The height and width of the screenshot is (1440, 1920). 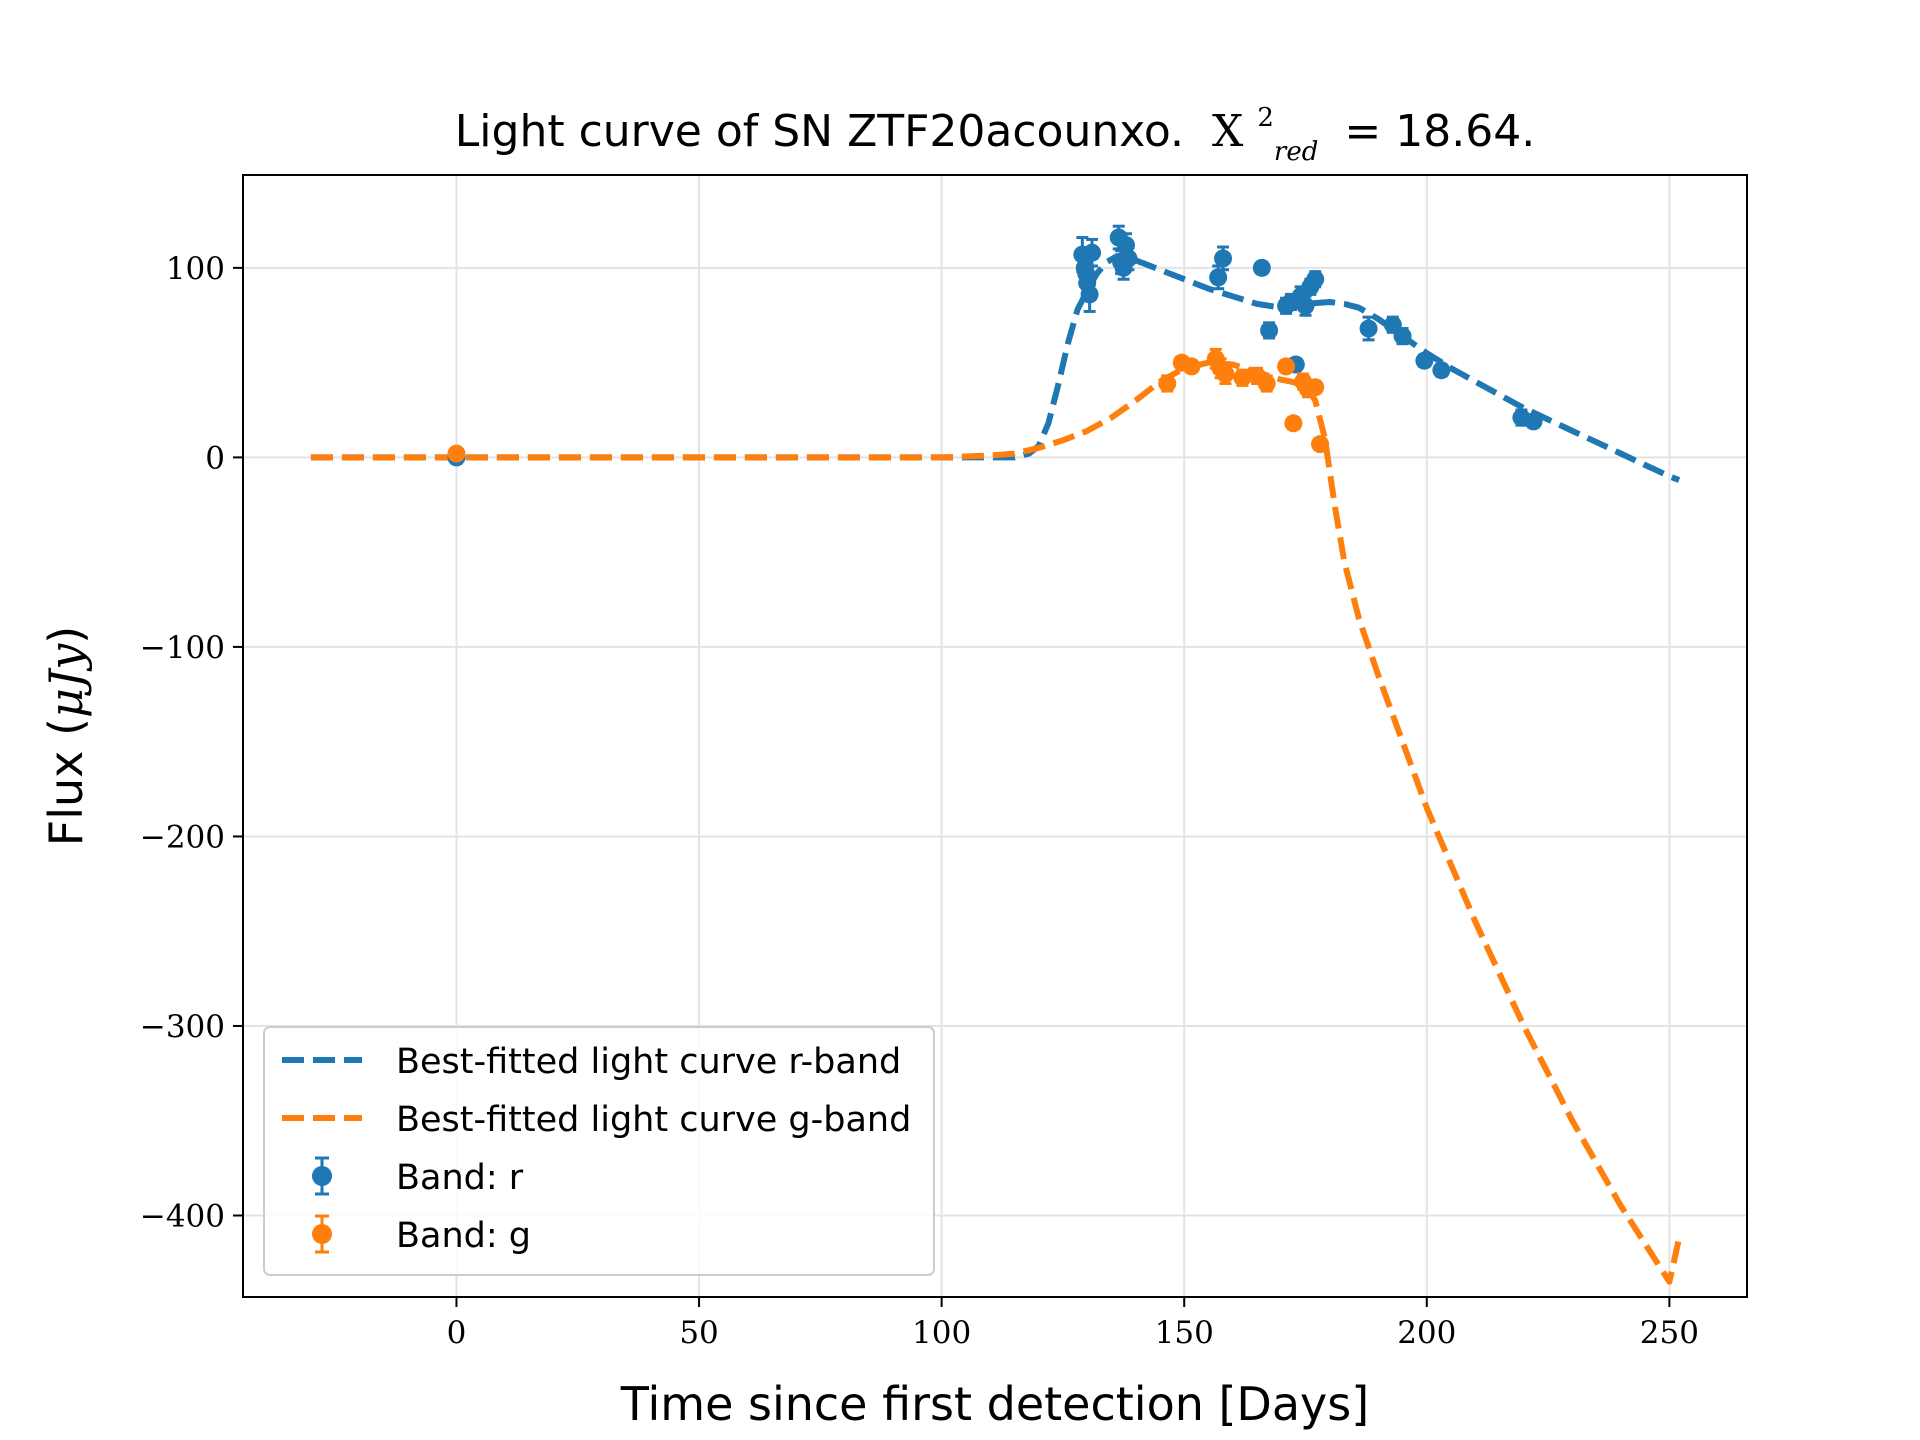 What do you see at coordinates (941, 1333) in the screenshot?
I see `x-tick-label: 100` at bounding box center [941, 1333].